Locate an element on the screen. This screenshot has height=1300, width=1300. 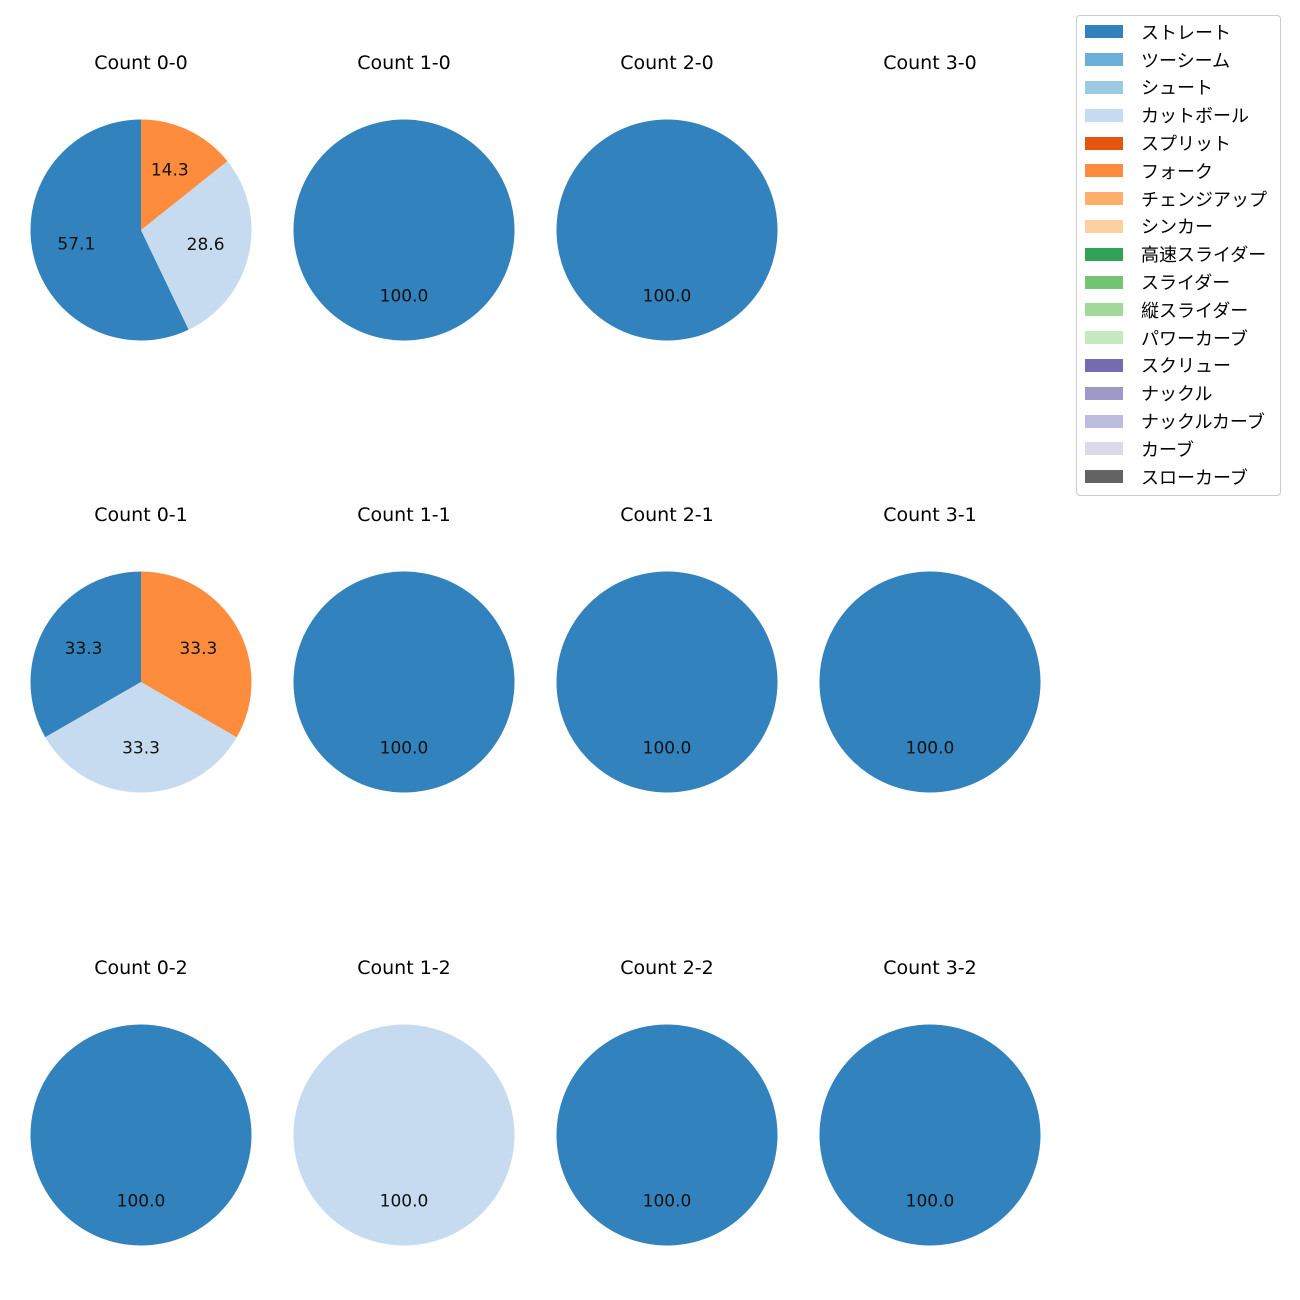
pie-title: Count 1-1 is located at coordinates (404, 515).